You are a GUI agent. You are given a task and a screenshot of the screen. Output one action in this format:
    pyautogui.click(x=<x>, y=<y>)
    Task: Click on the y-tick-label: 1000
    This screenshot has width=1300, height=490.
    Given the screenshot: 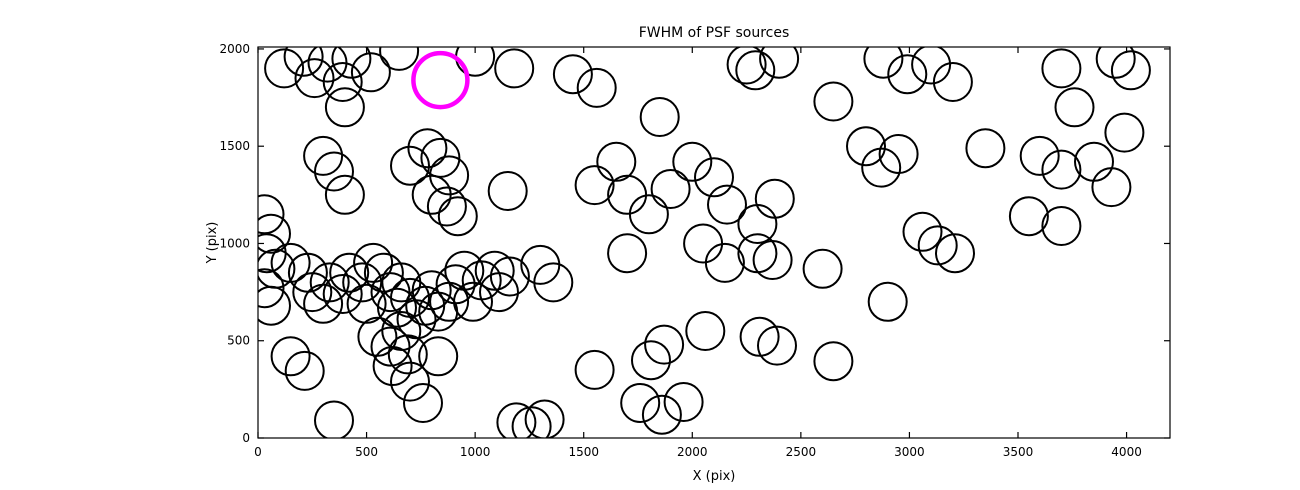 What is the action you would take?
    pyautogui.click(x=234, y=243)
    